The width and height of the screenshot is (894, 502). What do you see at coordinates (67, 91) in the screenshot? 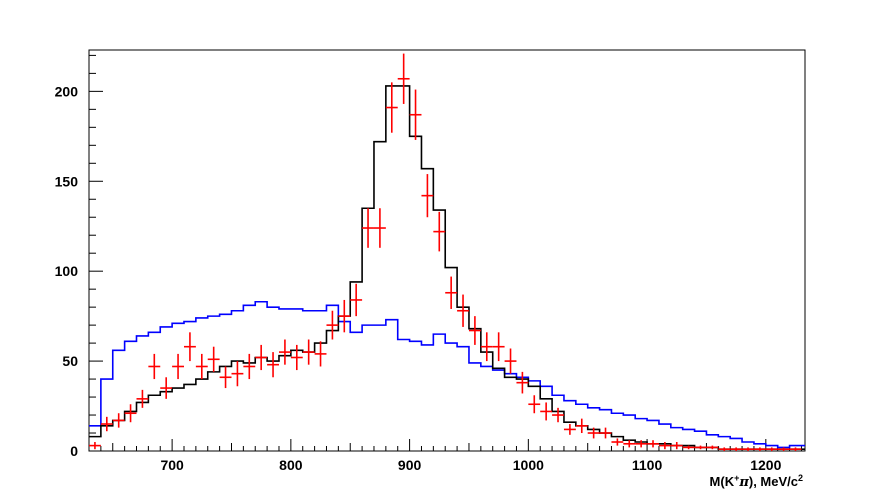
I see `y-tick-label: 200` at bounding box center [67, 91].